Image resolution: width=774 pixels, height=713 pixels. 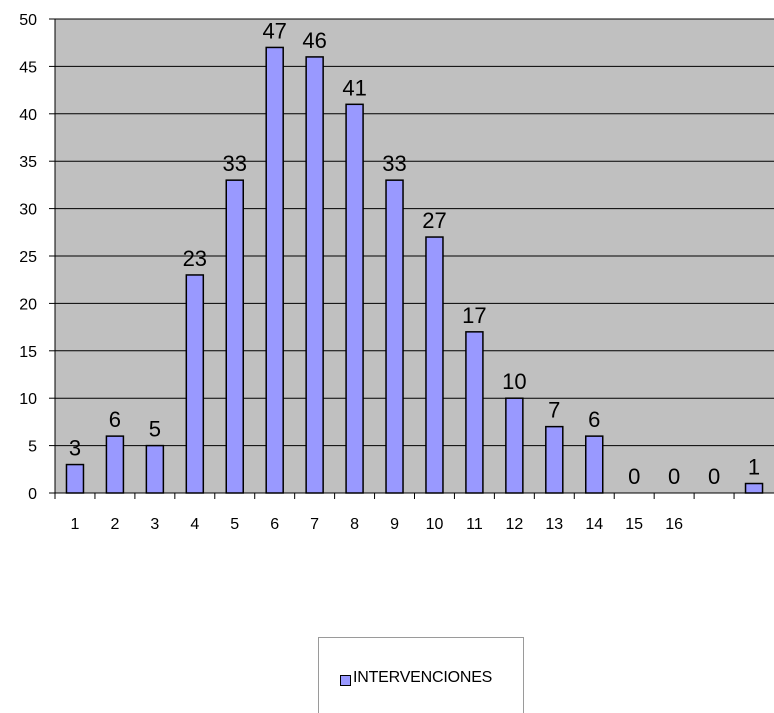 I want to click on x-tick-label: 3, so click(x=154, y=524).